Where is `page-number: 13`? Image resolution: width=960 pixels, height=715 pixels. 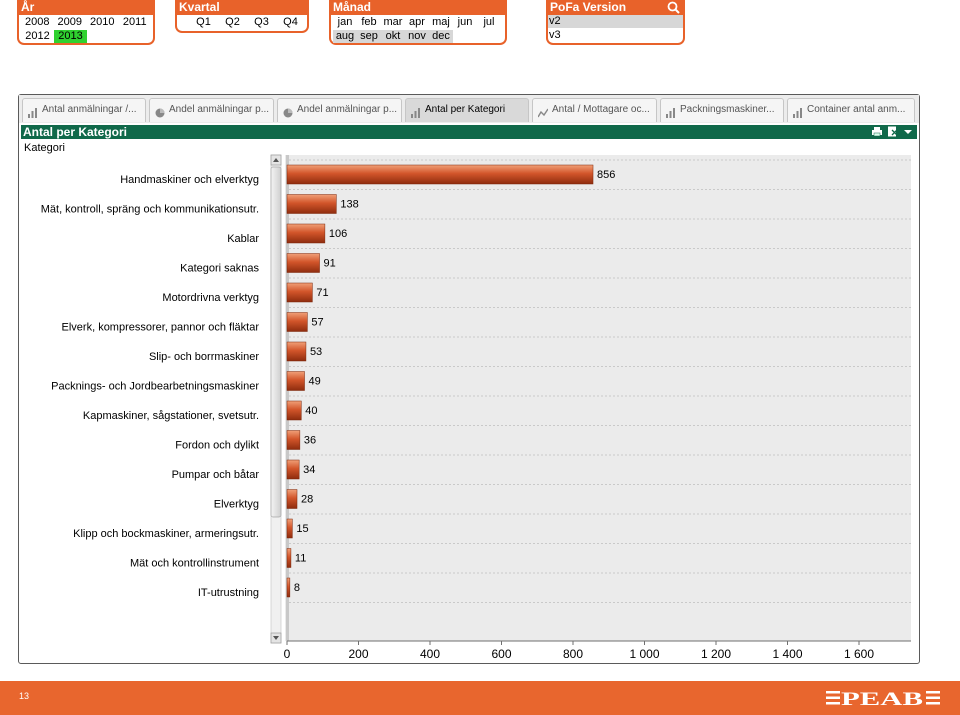
page-number: 13 is located at coordinates (24, 696).